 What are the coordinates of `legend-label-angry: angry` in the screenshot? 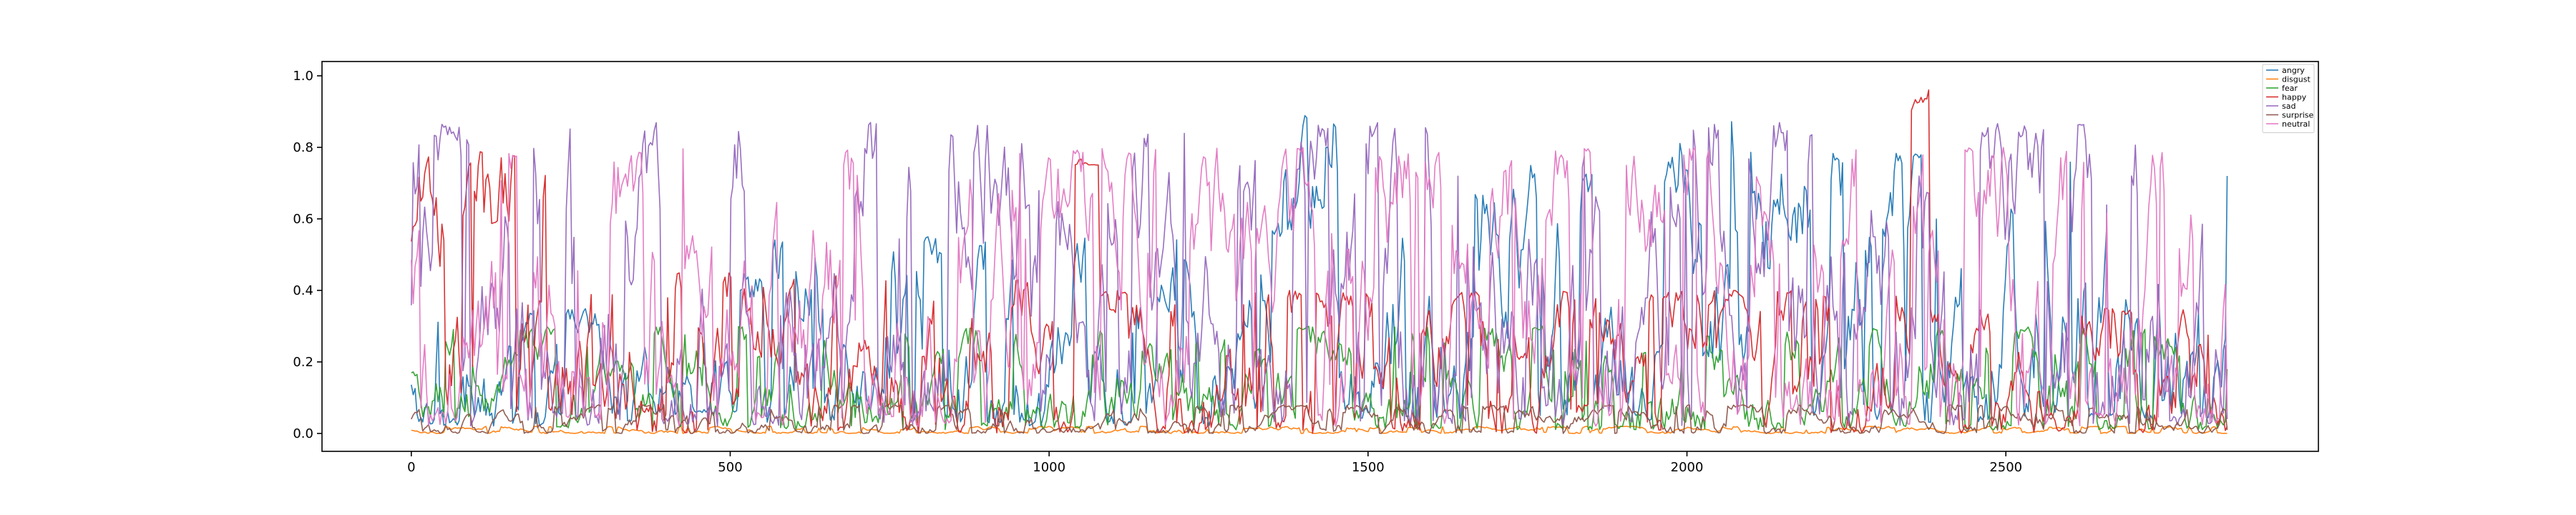 It's located at (2293, 71).